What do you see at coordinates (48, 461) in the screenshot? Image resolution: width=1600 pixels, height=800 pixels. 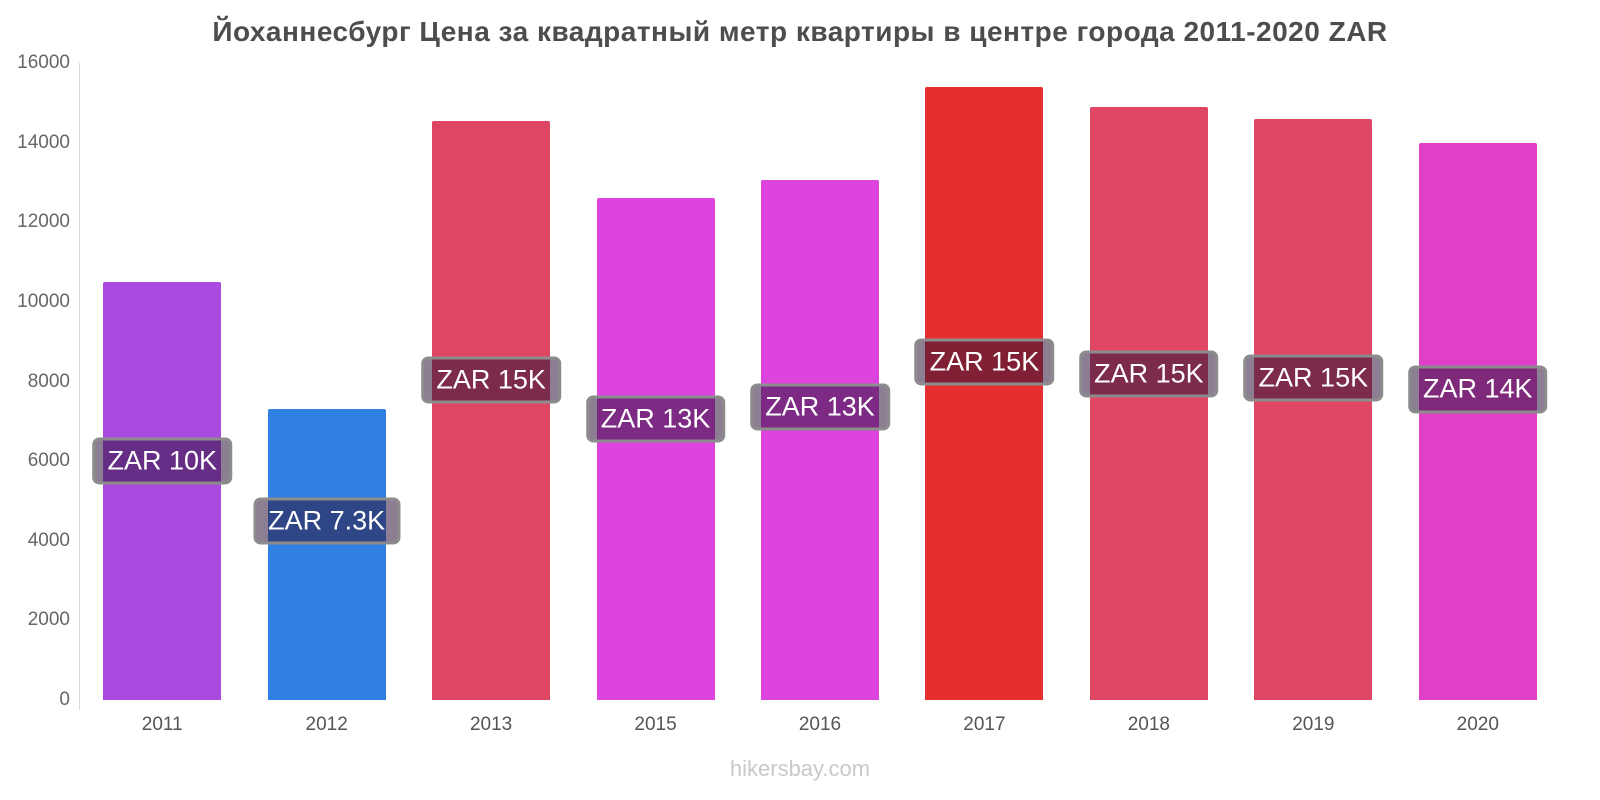 I see `y-tick-label: 6000` at bounding box center [48, 461].